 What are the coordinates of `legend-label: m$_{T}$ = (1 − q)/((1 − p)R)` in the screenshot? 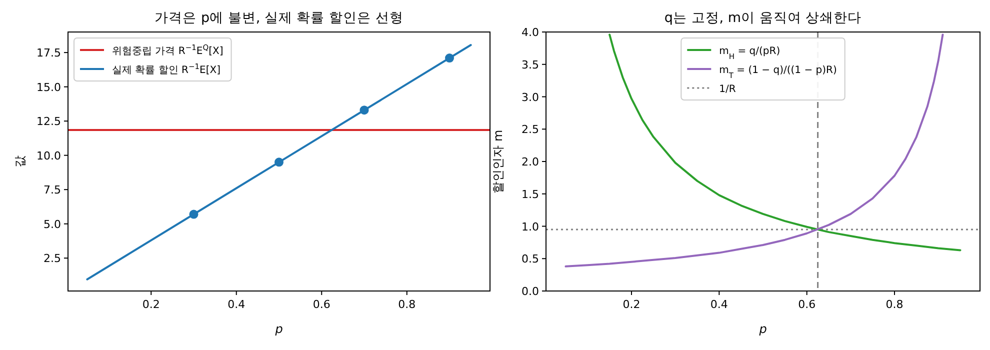 It's located at (778, 72).